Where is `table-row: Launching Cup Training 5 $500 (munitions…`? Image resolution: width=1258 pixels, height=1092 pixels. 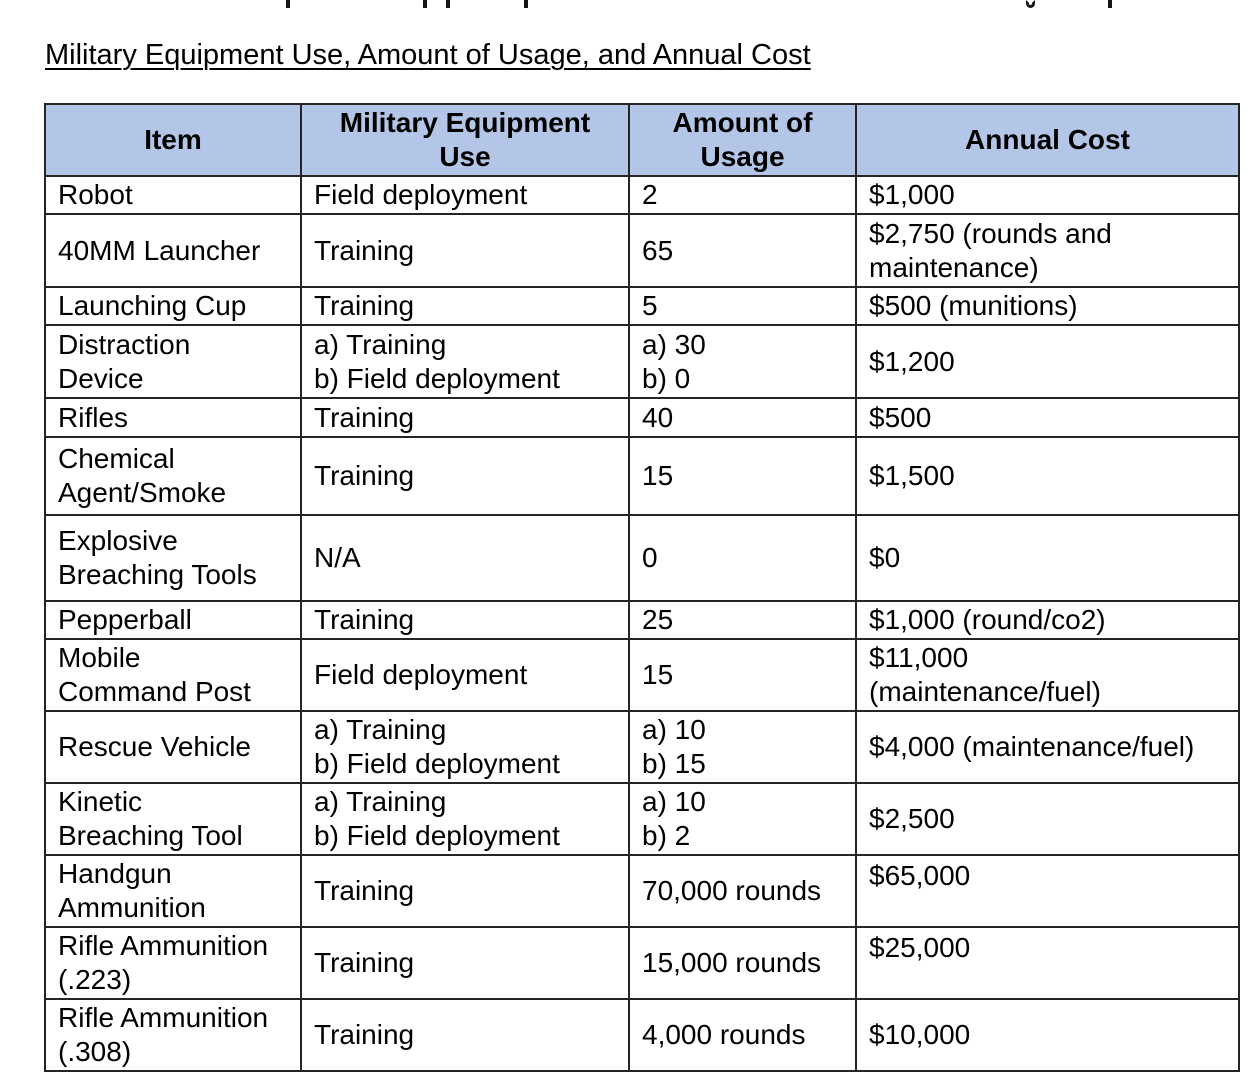 table-row: Launching Cup Training 5 $500 (munitions… is located at coordinates (642, 306).